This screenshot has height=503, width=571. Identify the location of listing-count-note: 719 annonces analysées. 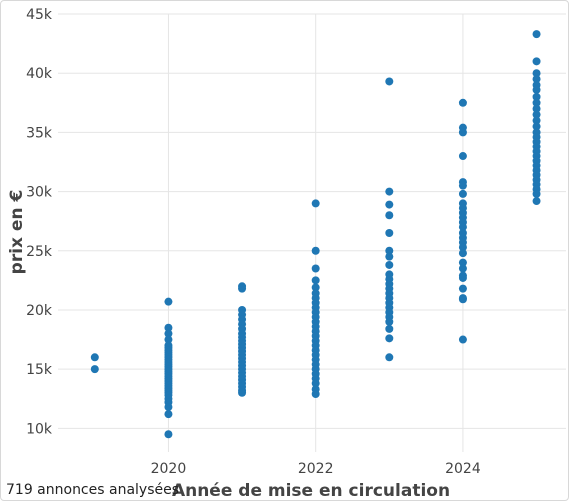
(93, 490).